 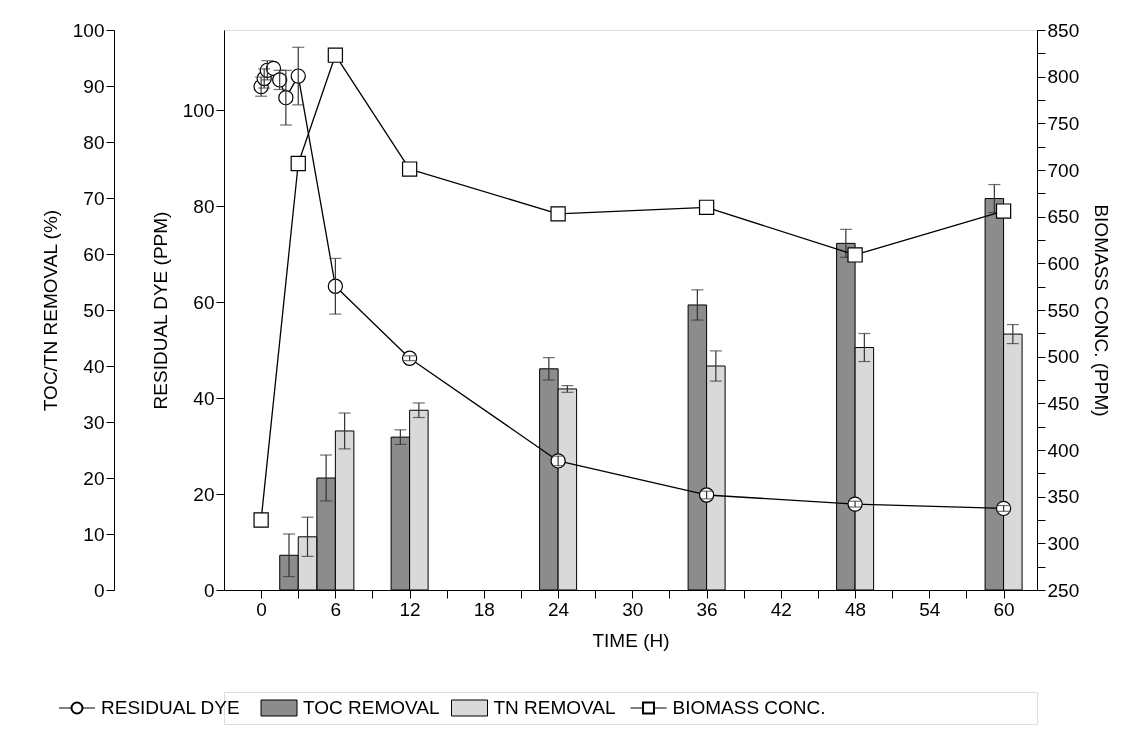 I want to click on y-tick-label: 0, so click(x=99, y=590).